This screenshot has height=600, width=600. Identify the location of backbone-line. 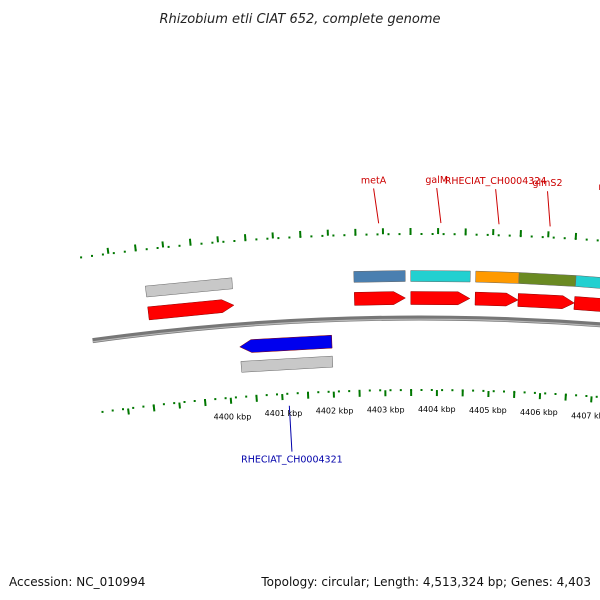
(346, 329).